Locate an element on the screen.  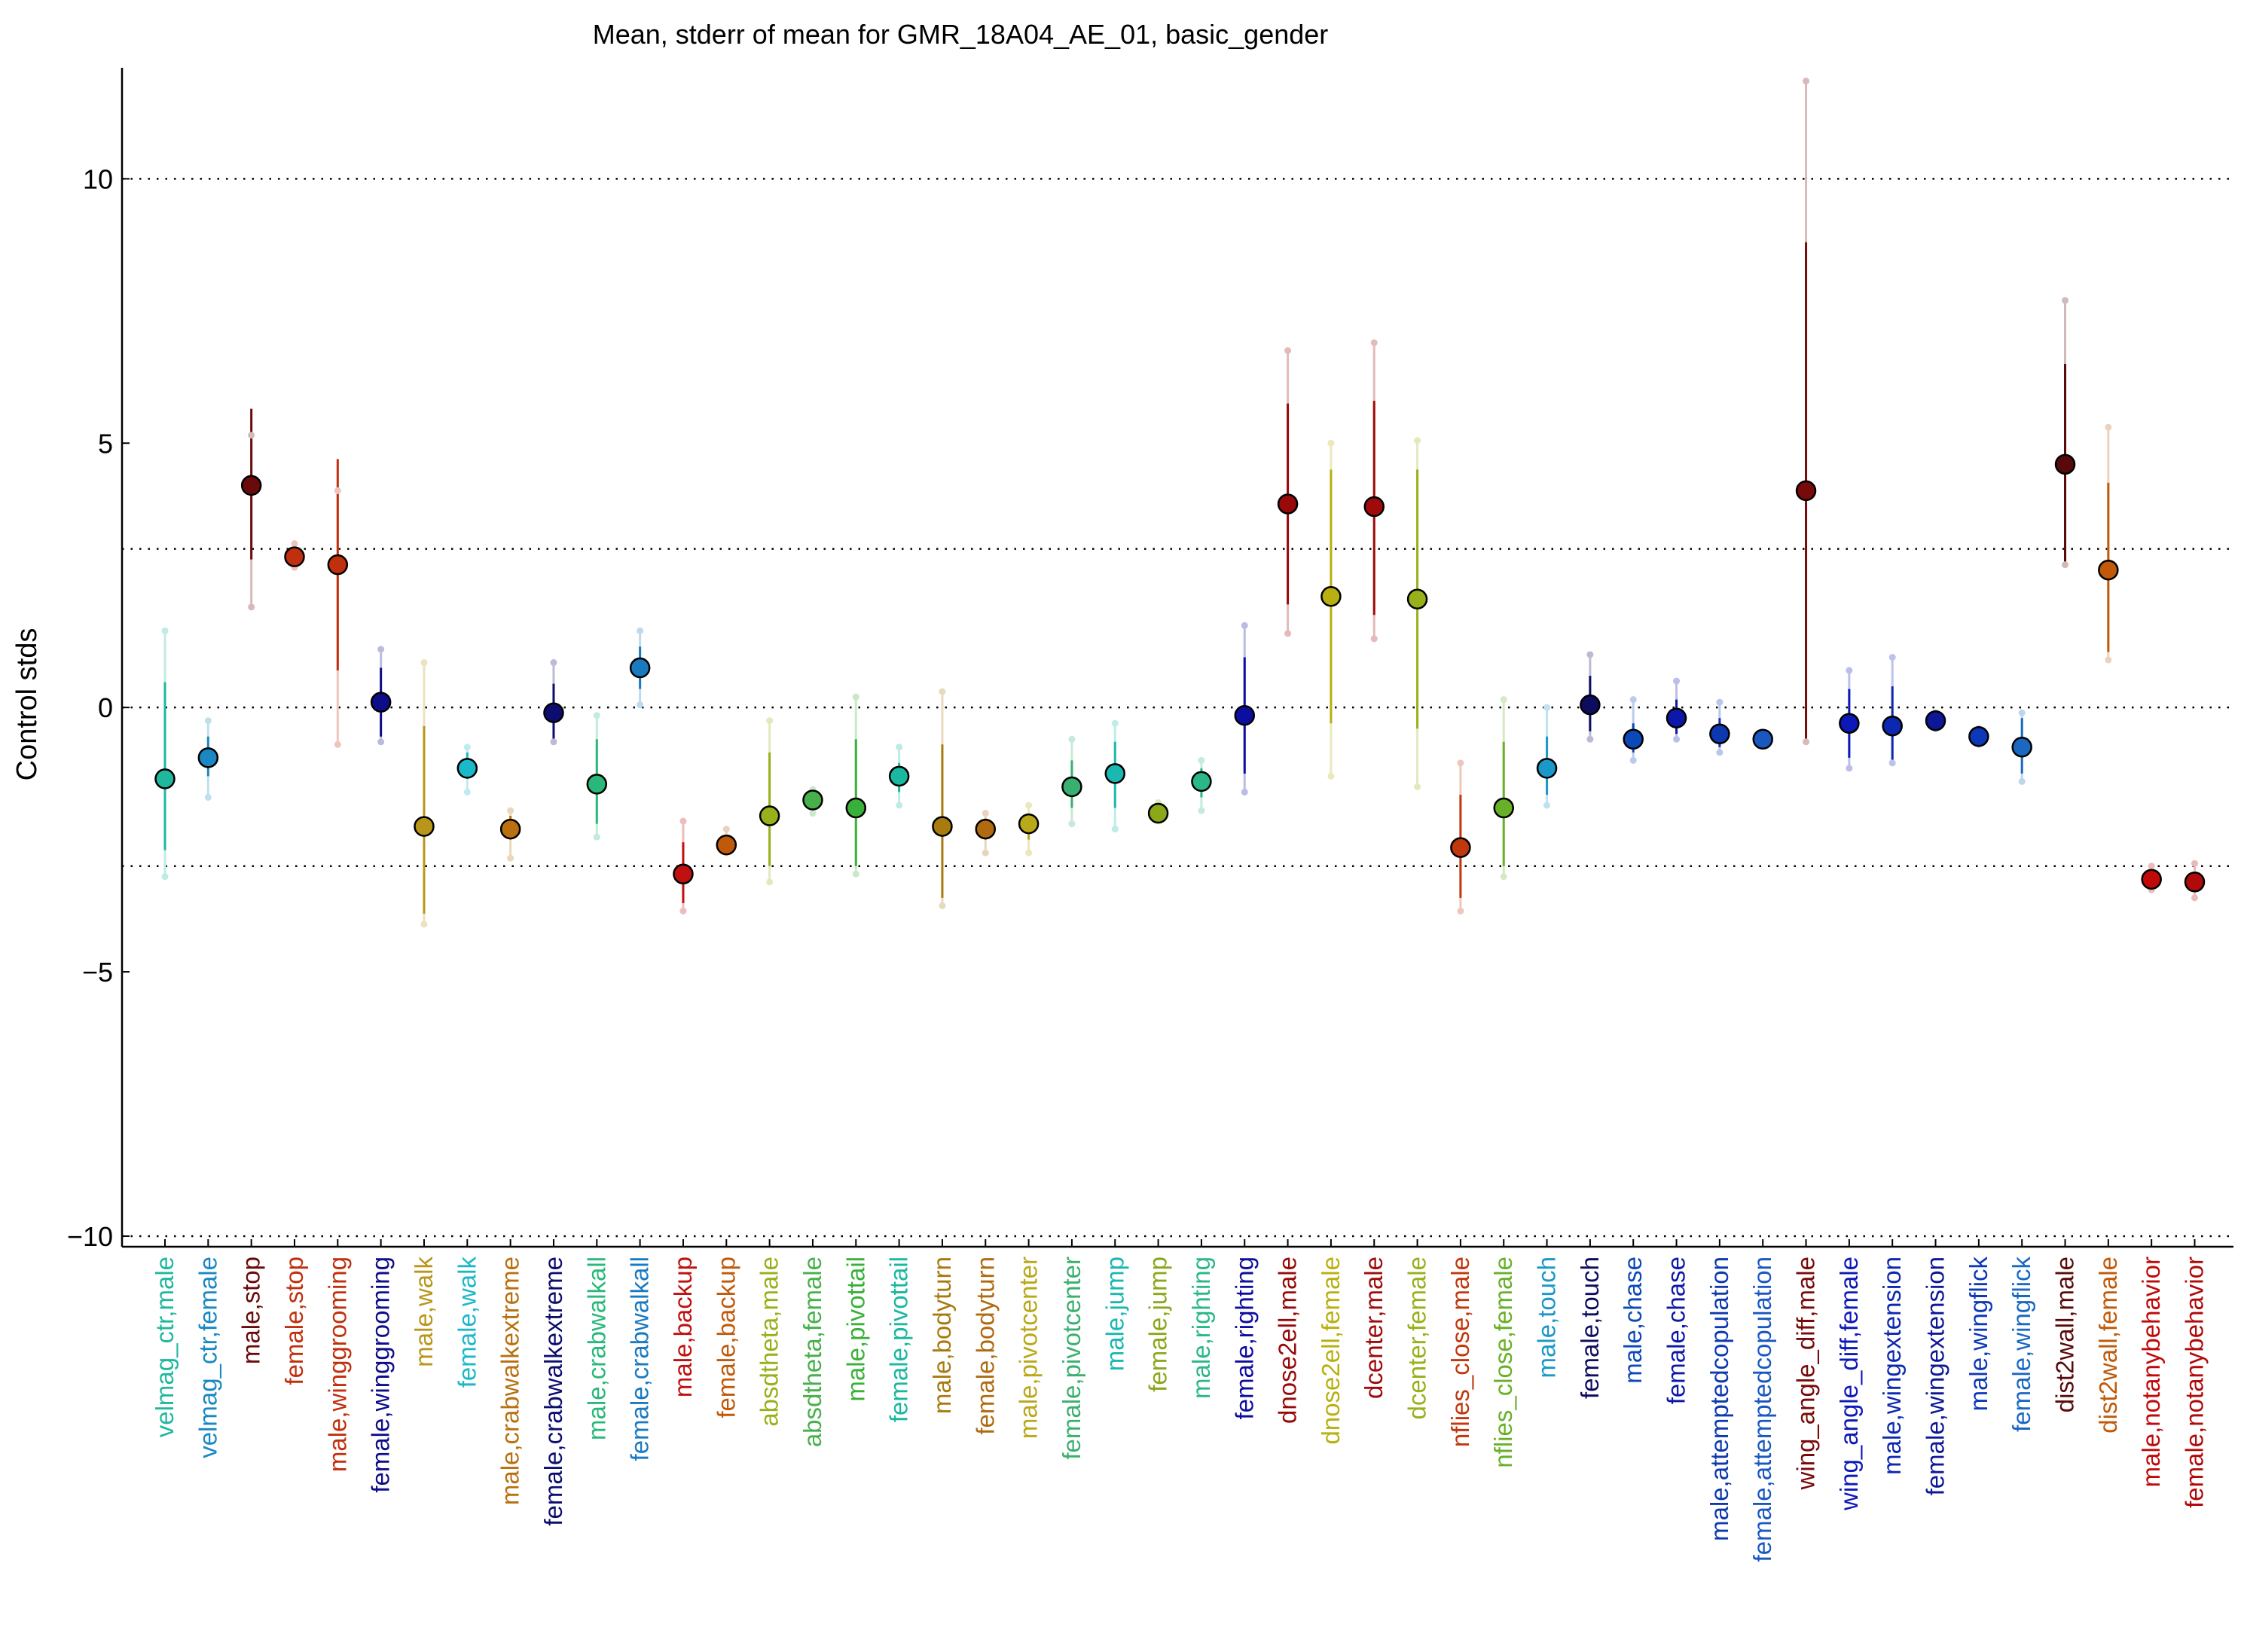
x-tick-label-43: female,wingflick is located at coordinates (2021, 1344).